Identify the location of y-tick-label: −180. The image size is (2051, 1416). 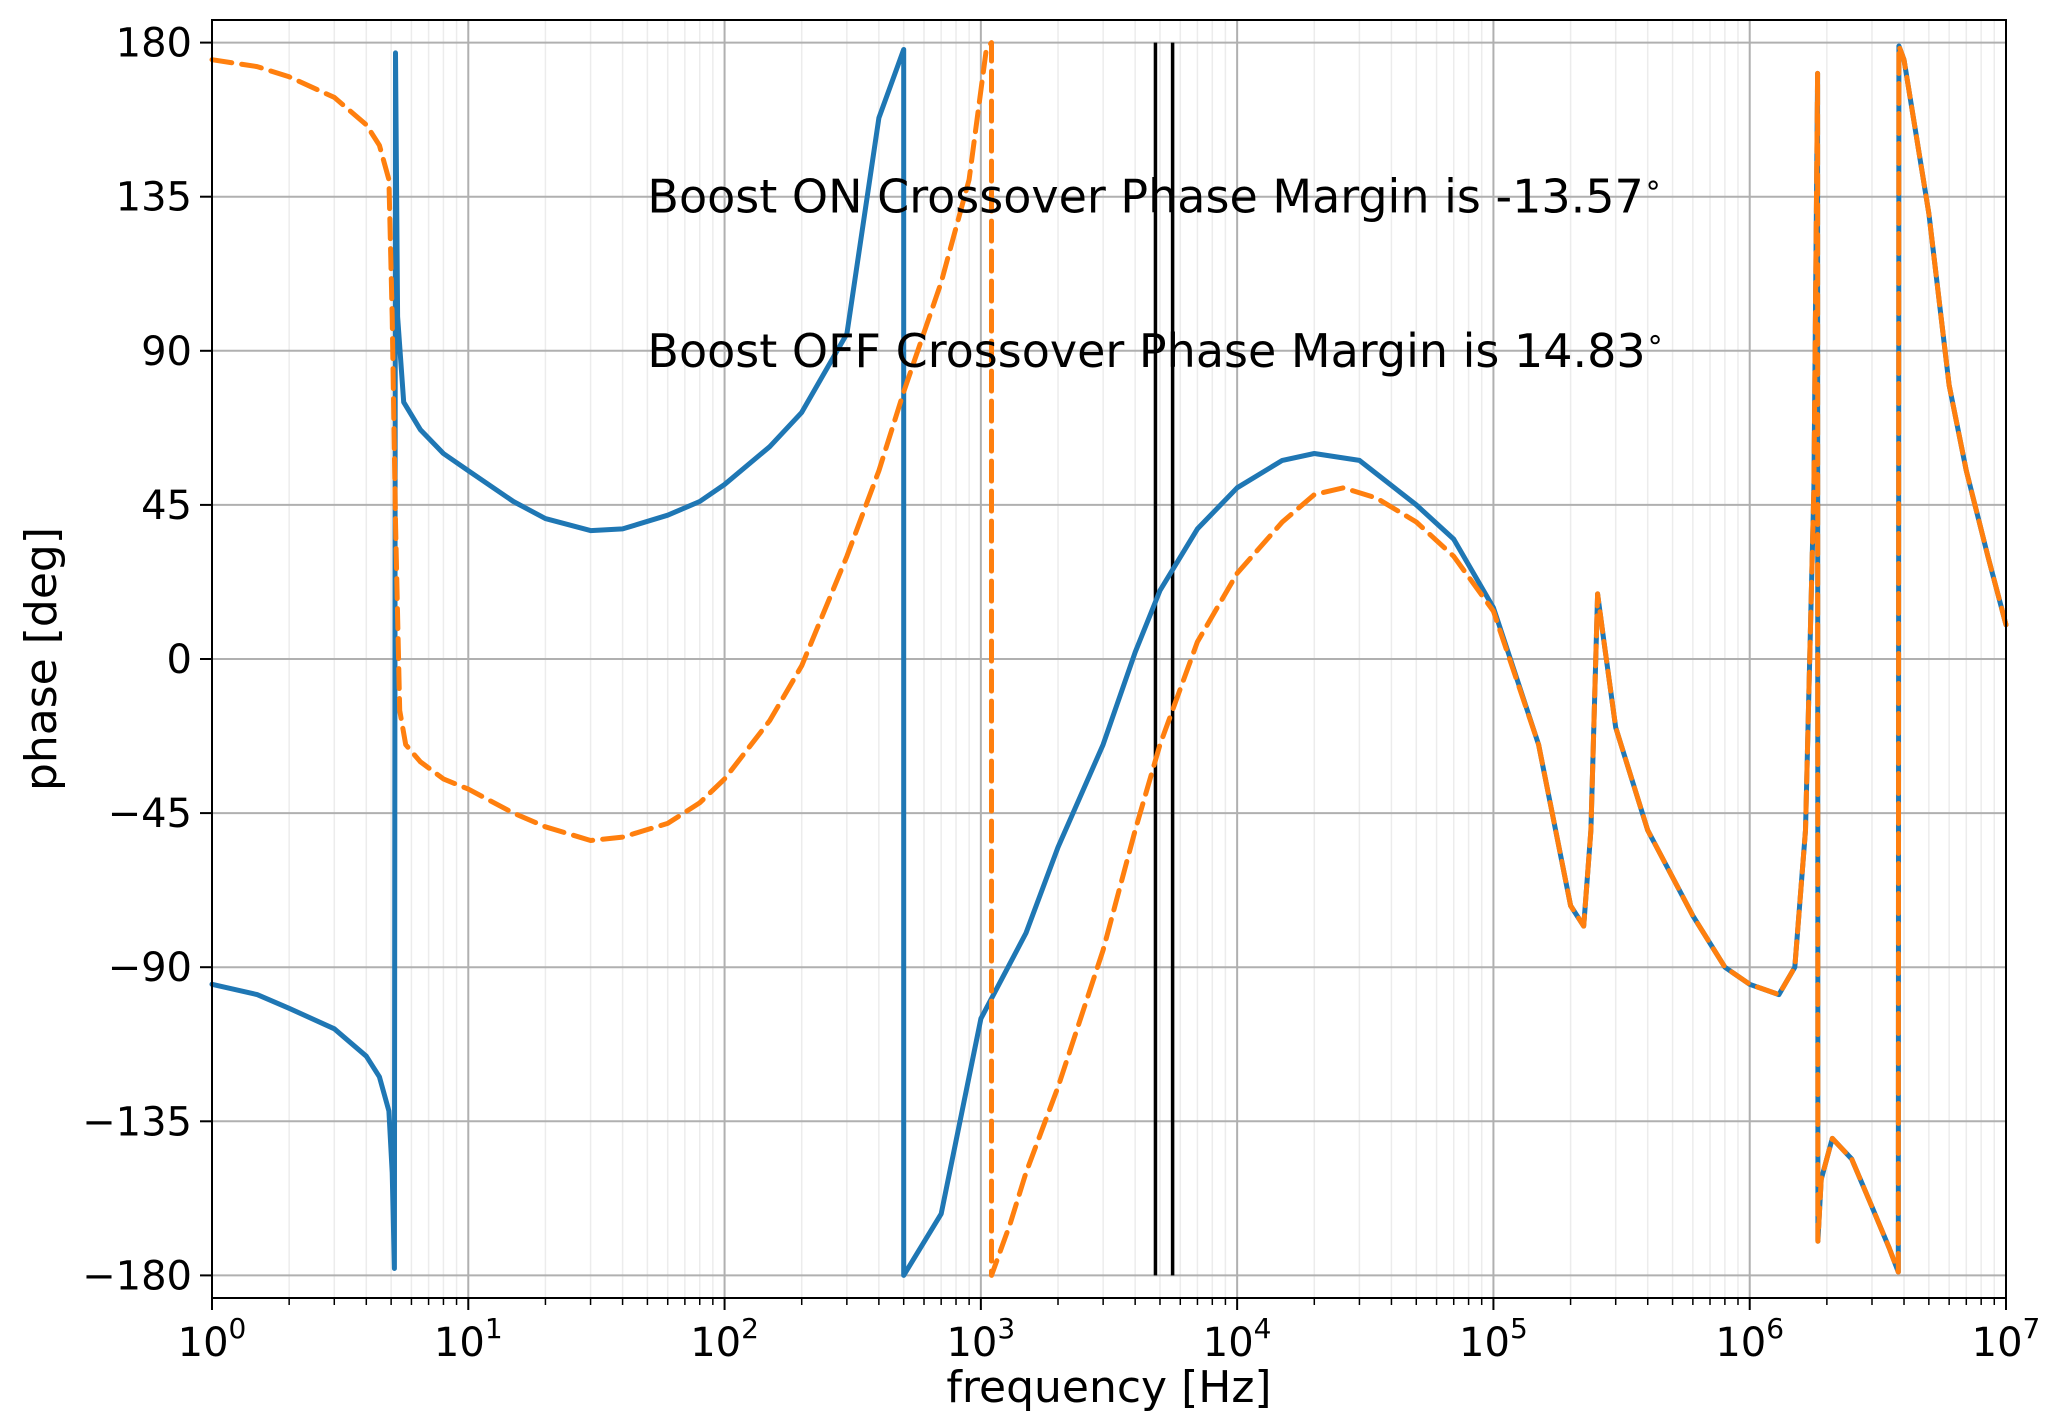
(137, 1276).